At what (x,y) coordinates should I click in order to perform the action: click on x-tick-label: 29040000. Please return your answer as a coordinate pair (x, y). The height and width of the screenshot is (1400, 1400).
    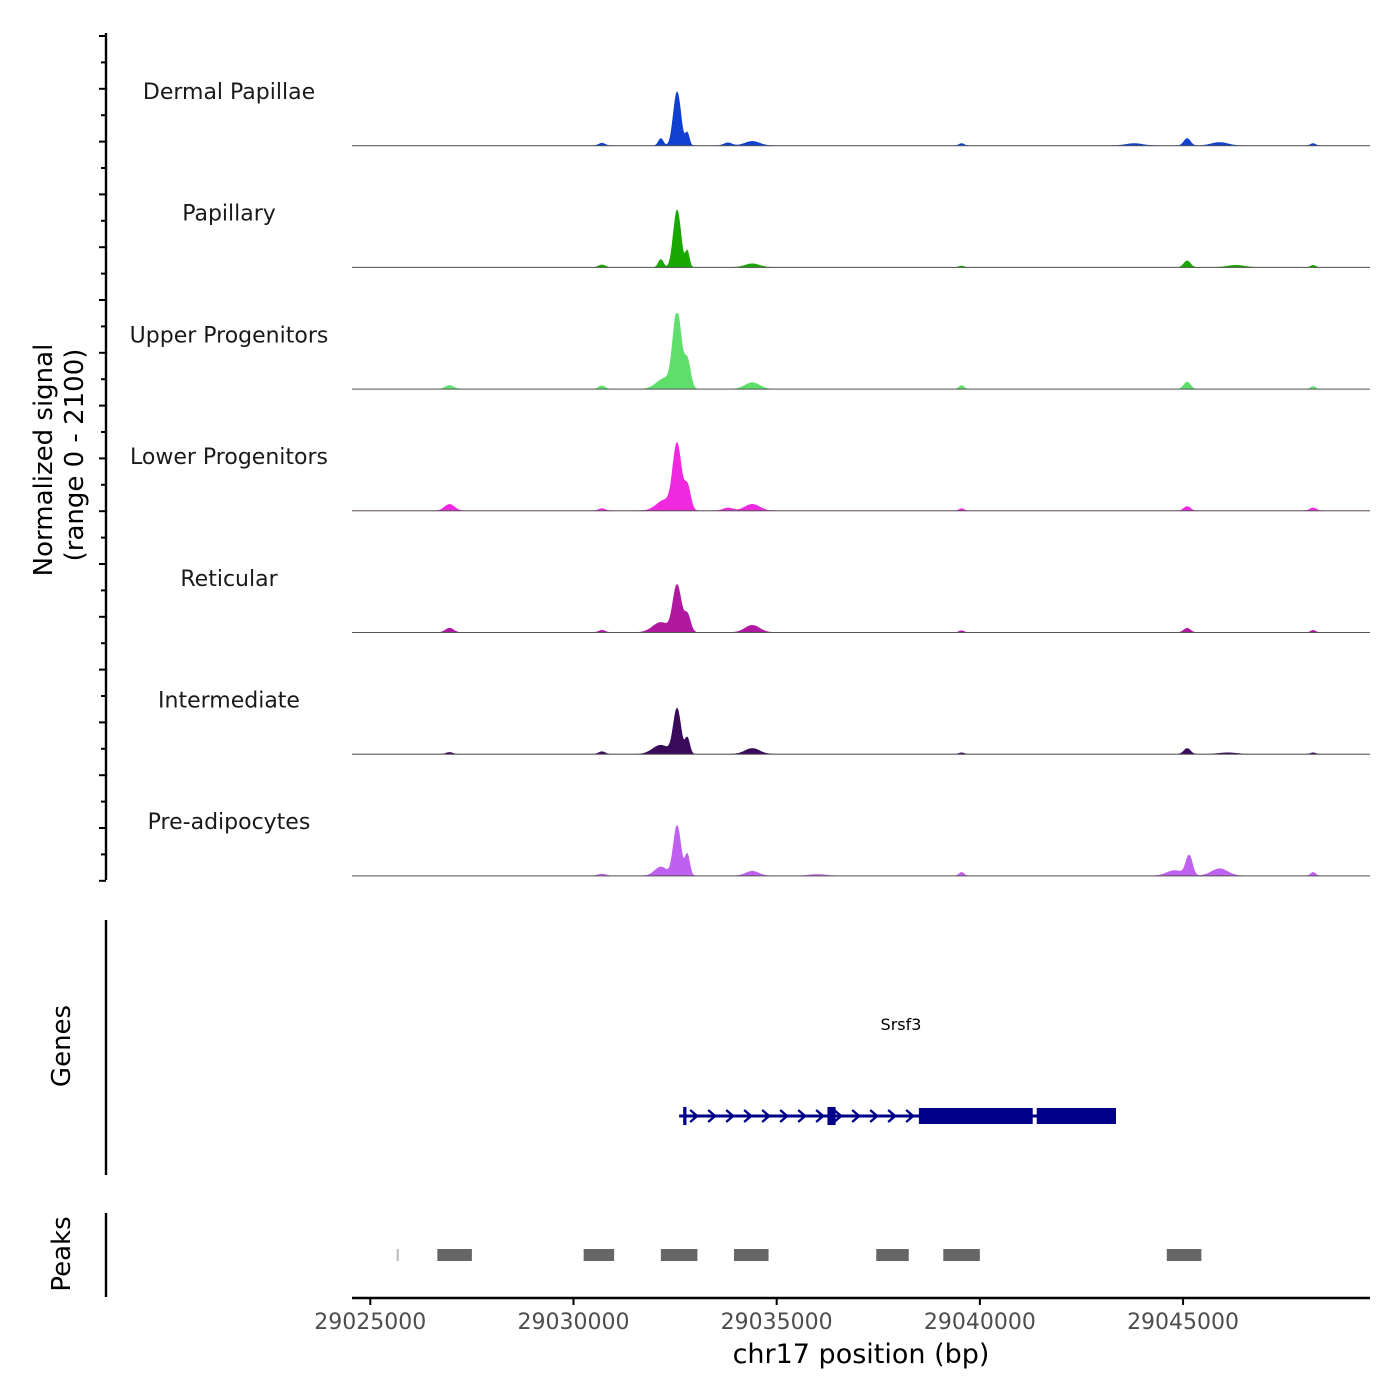
    Looking at the image, I should click on (980, 1322).